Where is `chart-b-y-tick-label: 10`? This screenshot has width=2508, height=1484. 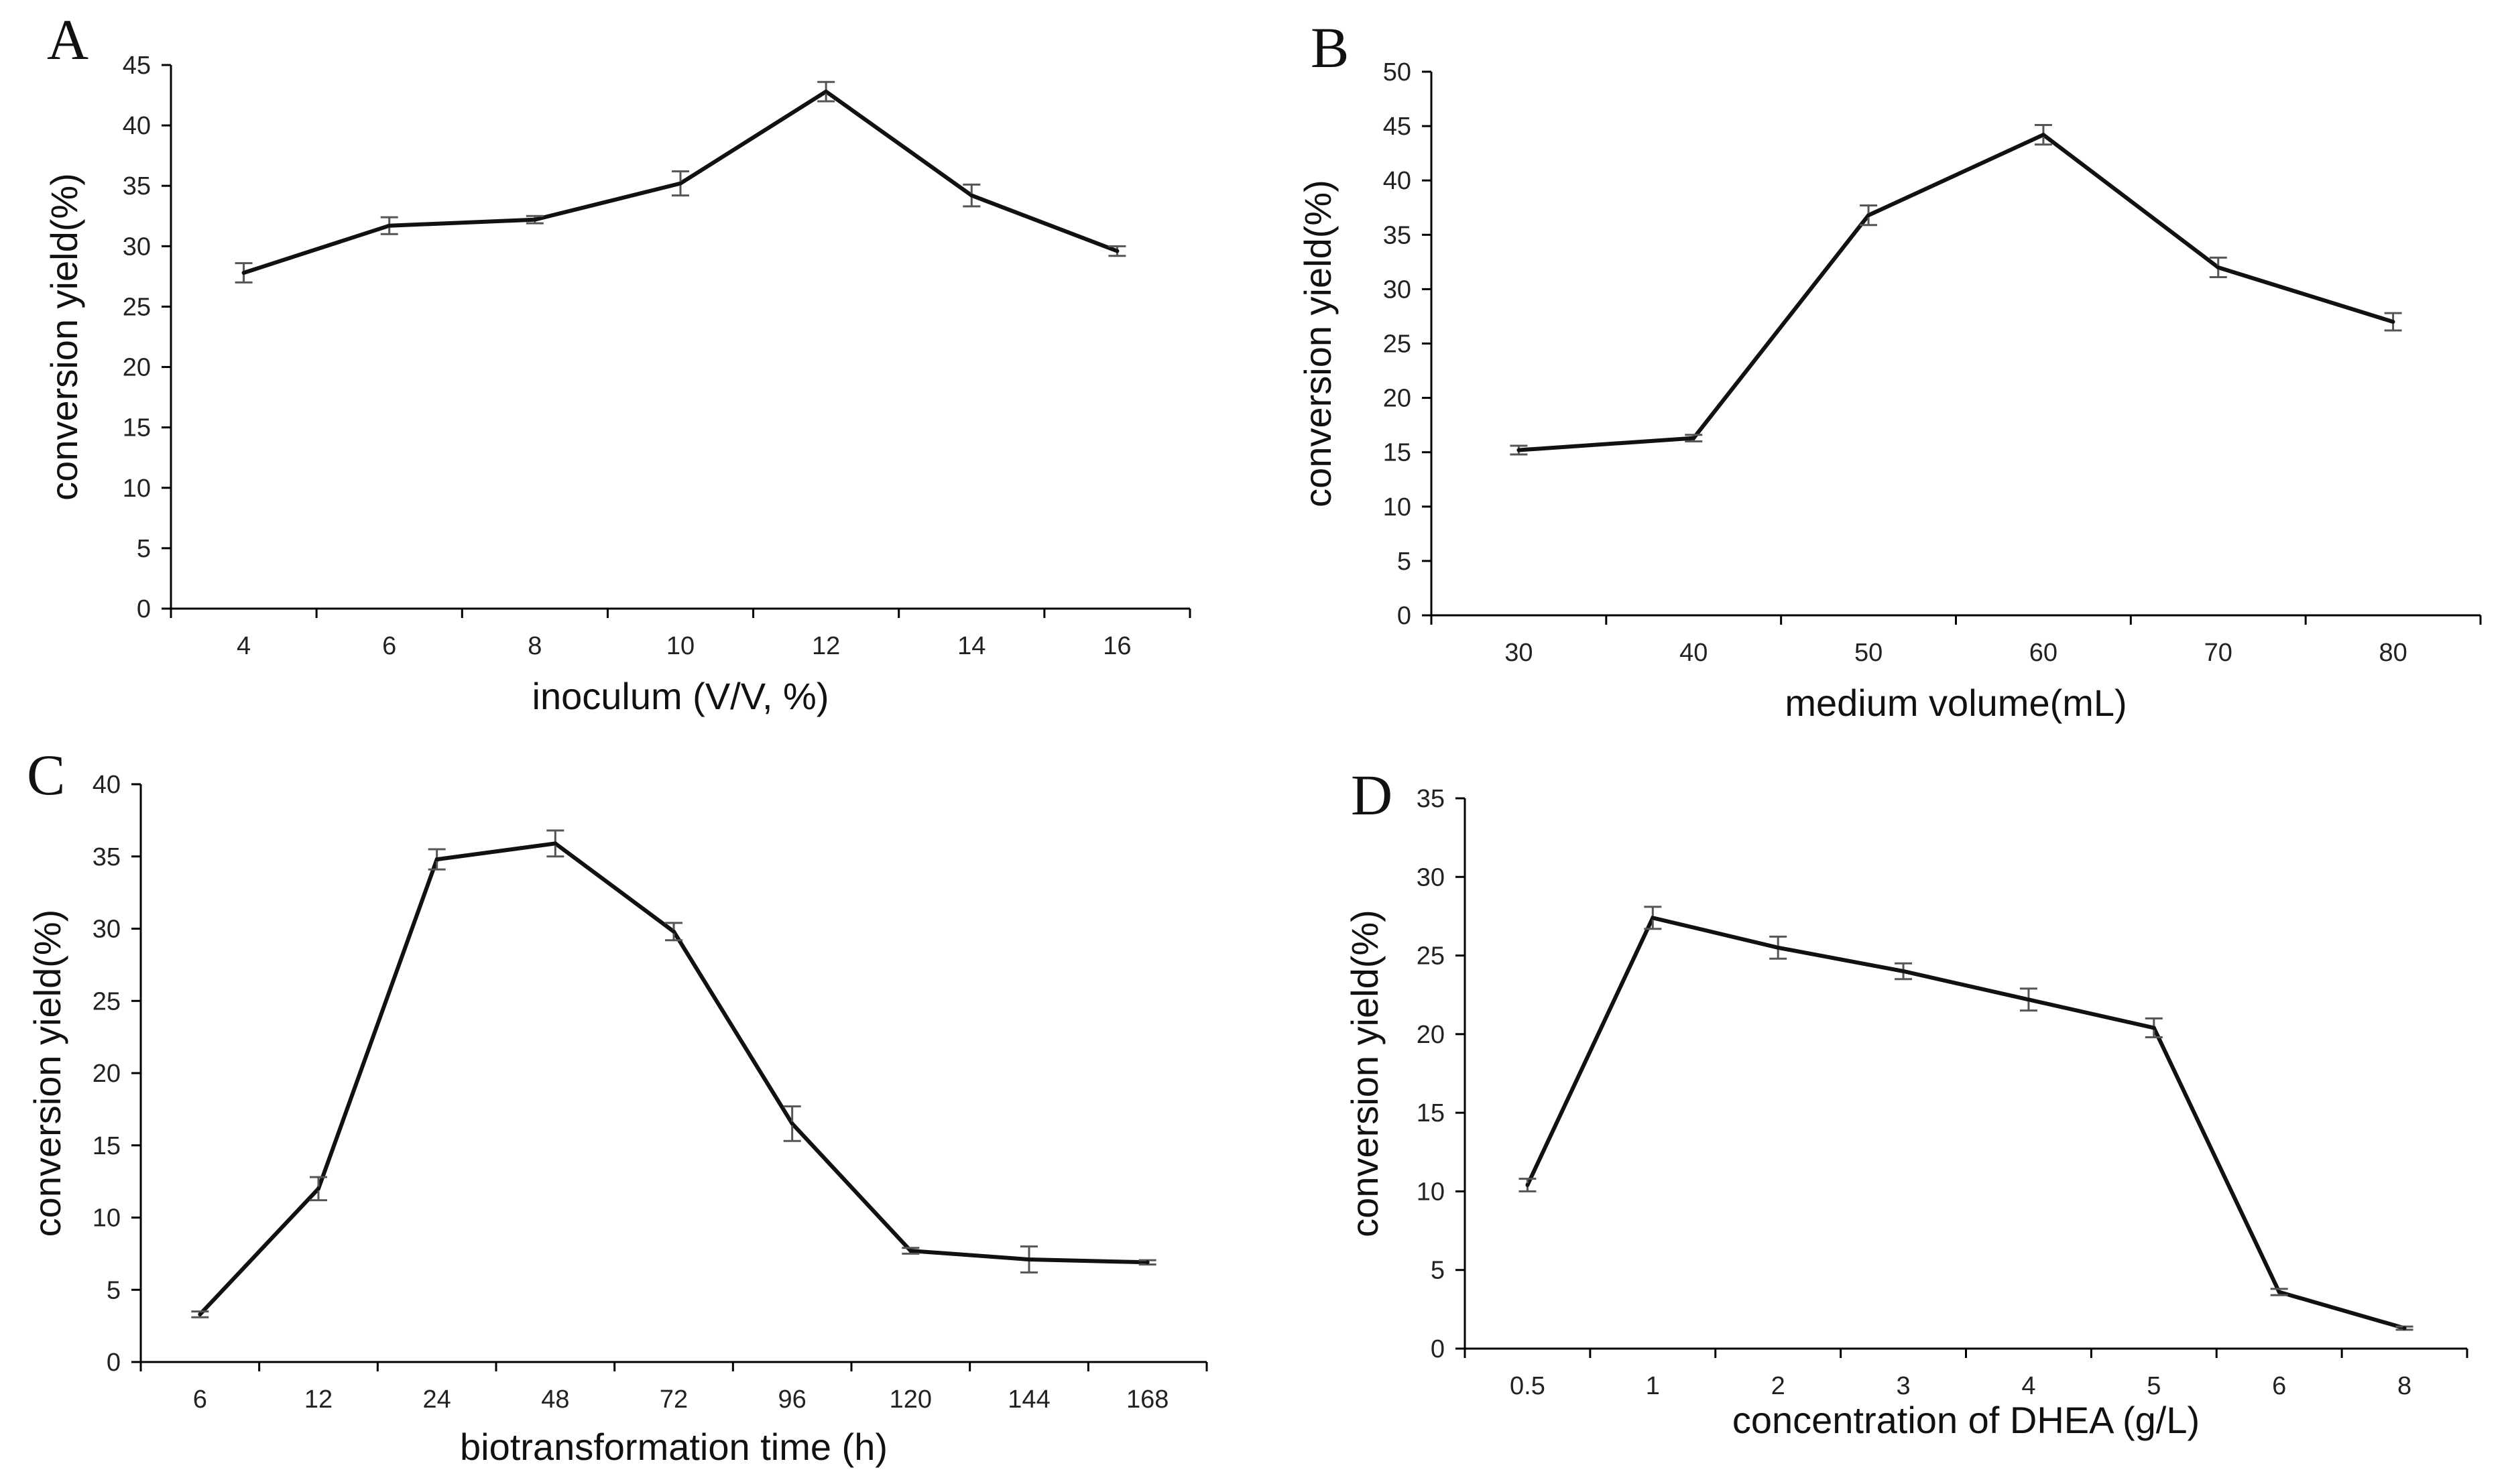
chart-b-y-tick-label: 10 is located at coordinates (1397, 507).